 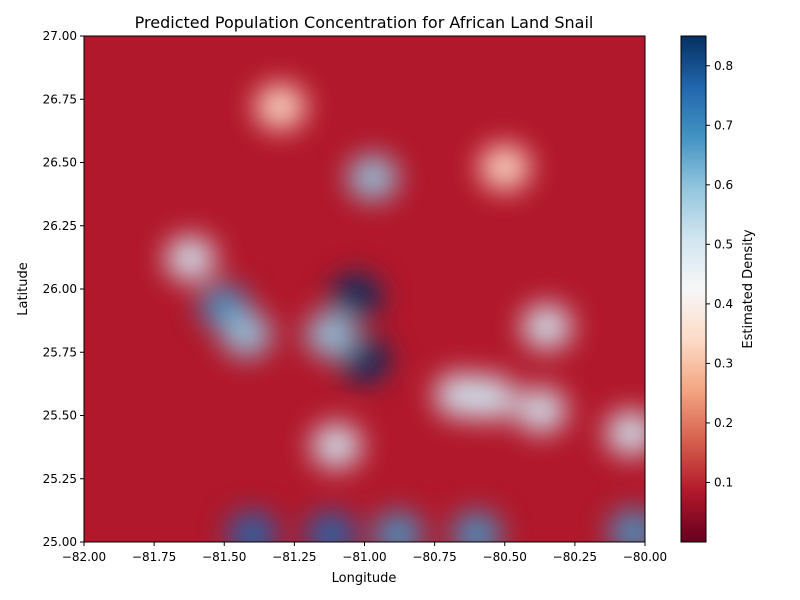 I want to click on y-axis-label: Latitude, so click(x=23, y=289).